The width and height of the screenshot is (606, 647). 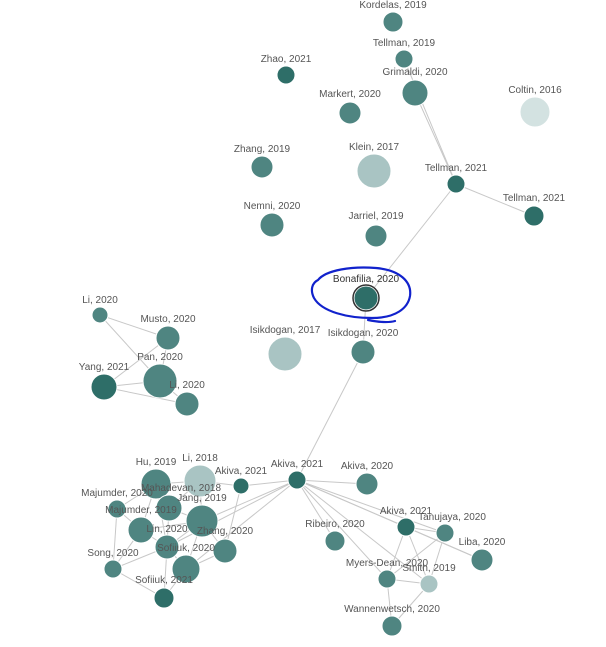 What do you see at coordinates (330, 416) in the screenshot?
I see `edge-isikdogan-2020-to-akiva-2021b` at bounding box center [330, 416].